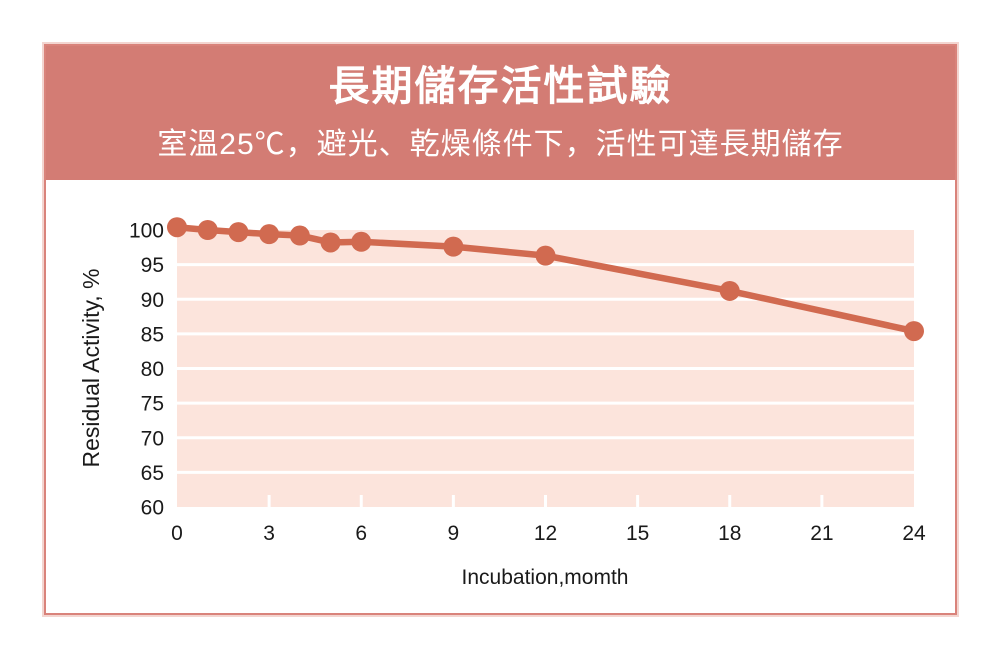 The width and height of the screenshot is (1000, 658). What do you see at coordinates (914, 533) in the screenshot?
I see `x-tick-label-24: 24` at bounding box center [914, 533].